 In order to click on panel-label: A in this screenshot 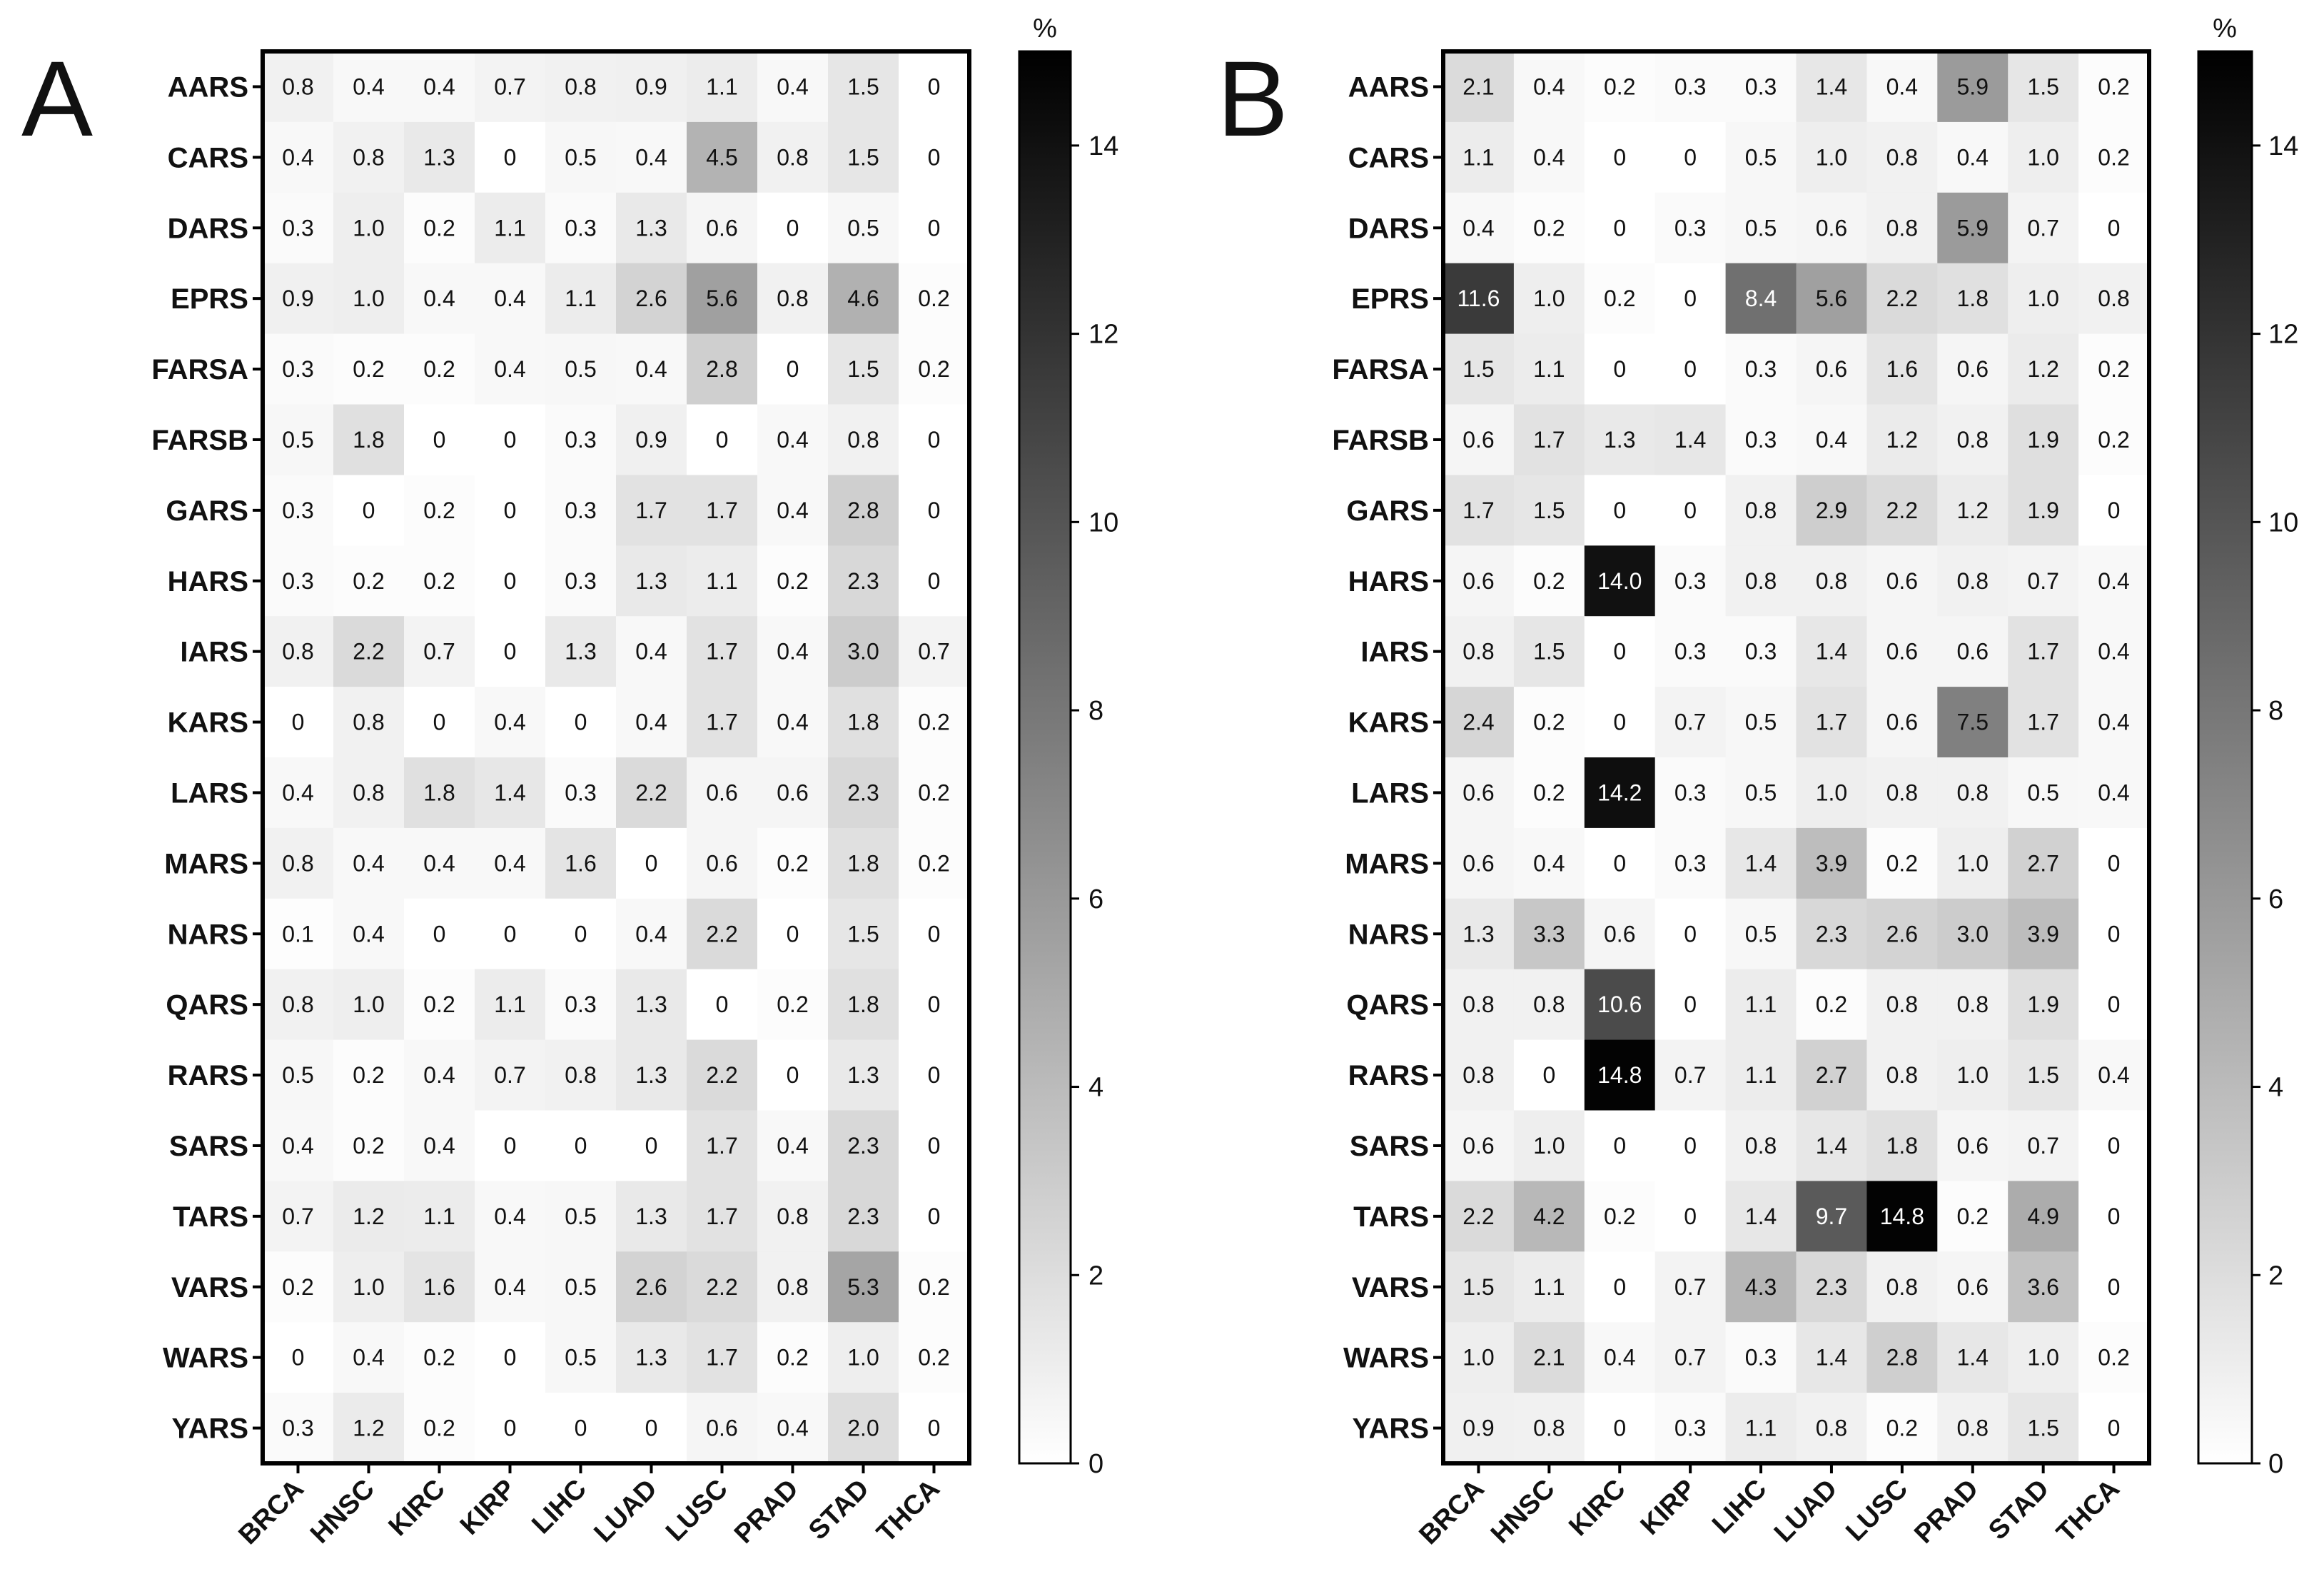, I will do `click(57, 98)`.